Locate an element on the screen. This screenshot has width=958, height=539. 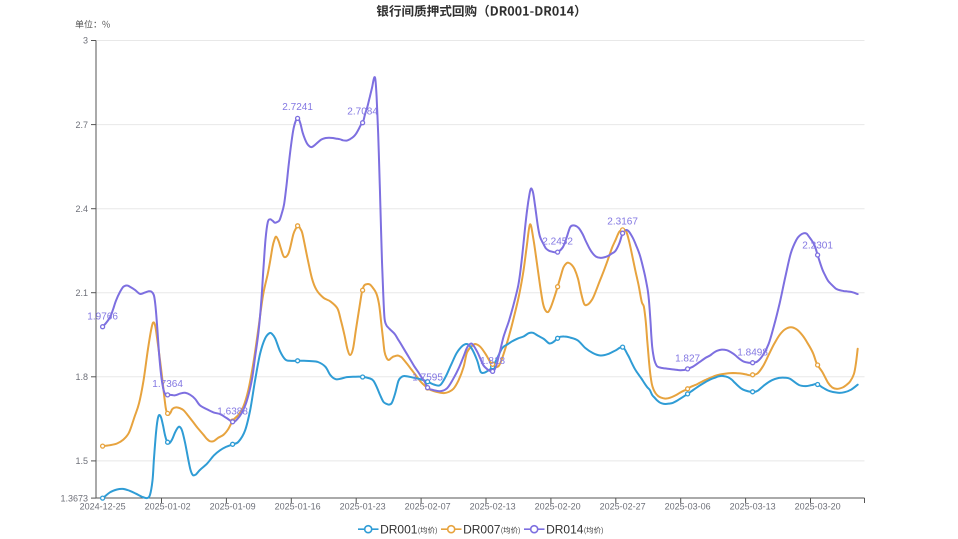
svg-text: 1.8 is located at coordinates (81, 377).